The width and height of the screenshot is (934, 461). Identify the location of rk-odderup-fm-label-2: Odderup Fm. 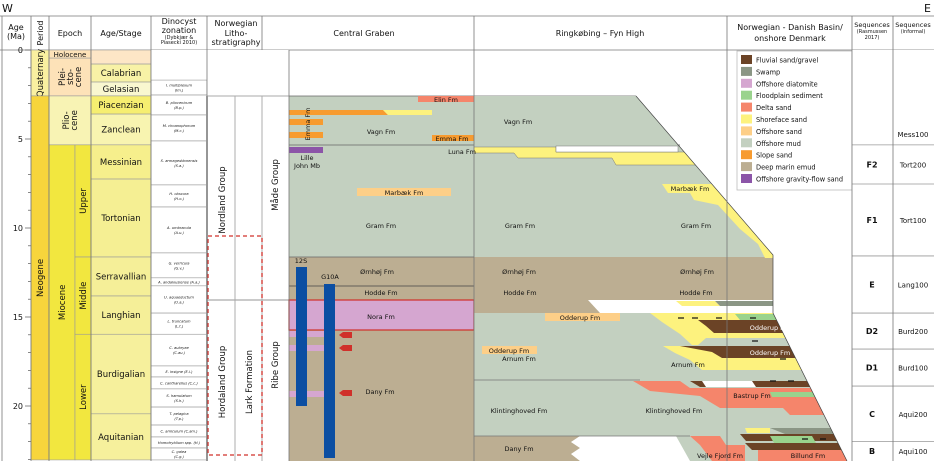
(509, 351).